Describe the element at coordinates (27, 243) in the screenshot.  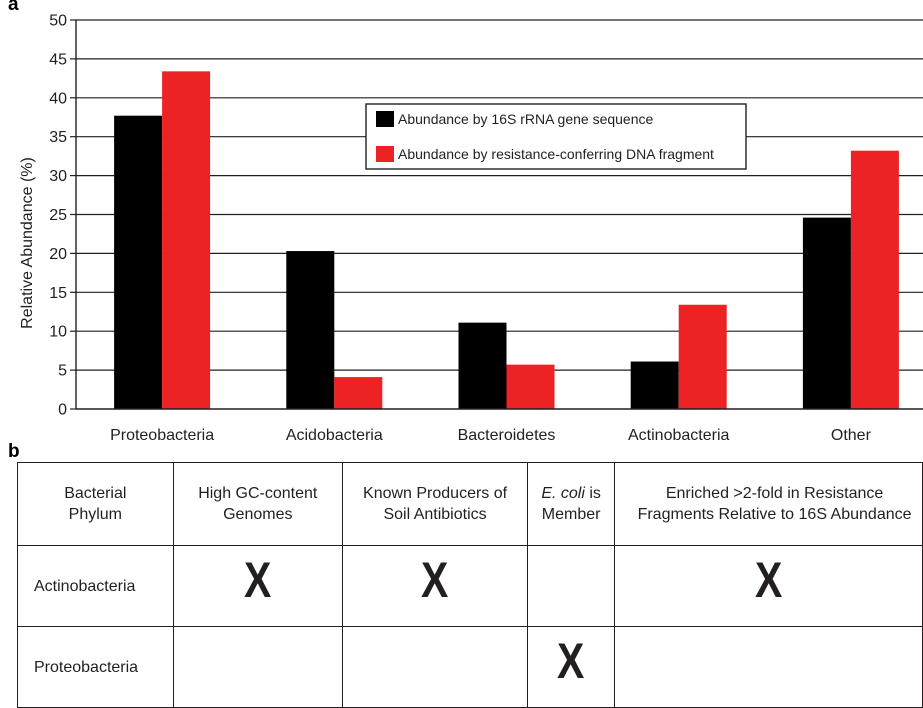
I see `y-axis-label: Relative Abundance (%)` at that location.